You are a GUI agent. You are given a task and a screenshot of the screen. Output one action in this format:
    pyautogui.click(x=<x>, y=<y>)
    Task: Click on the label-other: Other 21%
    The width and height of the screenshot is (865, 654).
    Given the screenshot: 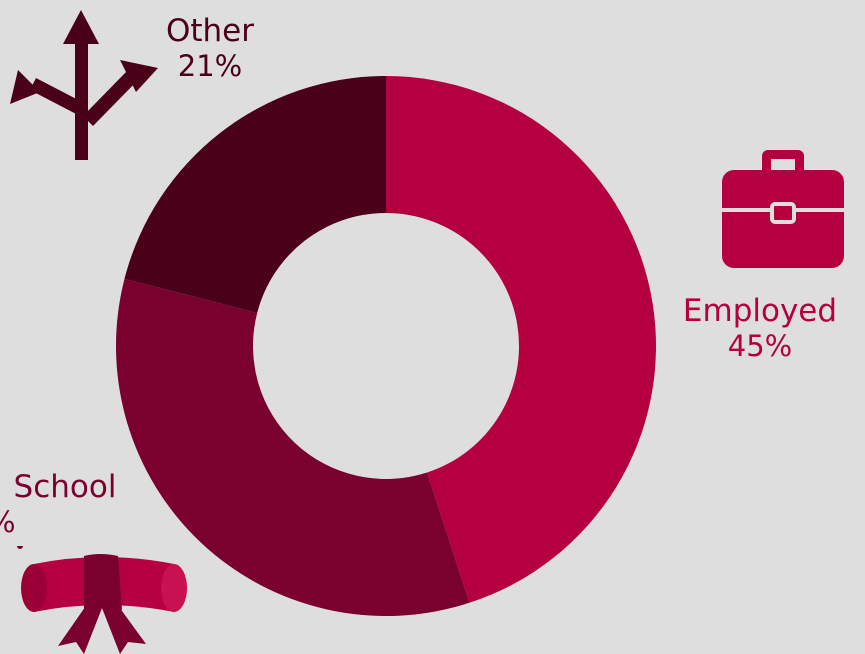 What is the action you would take?
    pyautogui.click(x=210, y=48)
    